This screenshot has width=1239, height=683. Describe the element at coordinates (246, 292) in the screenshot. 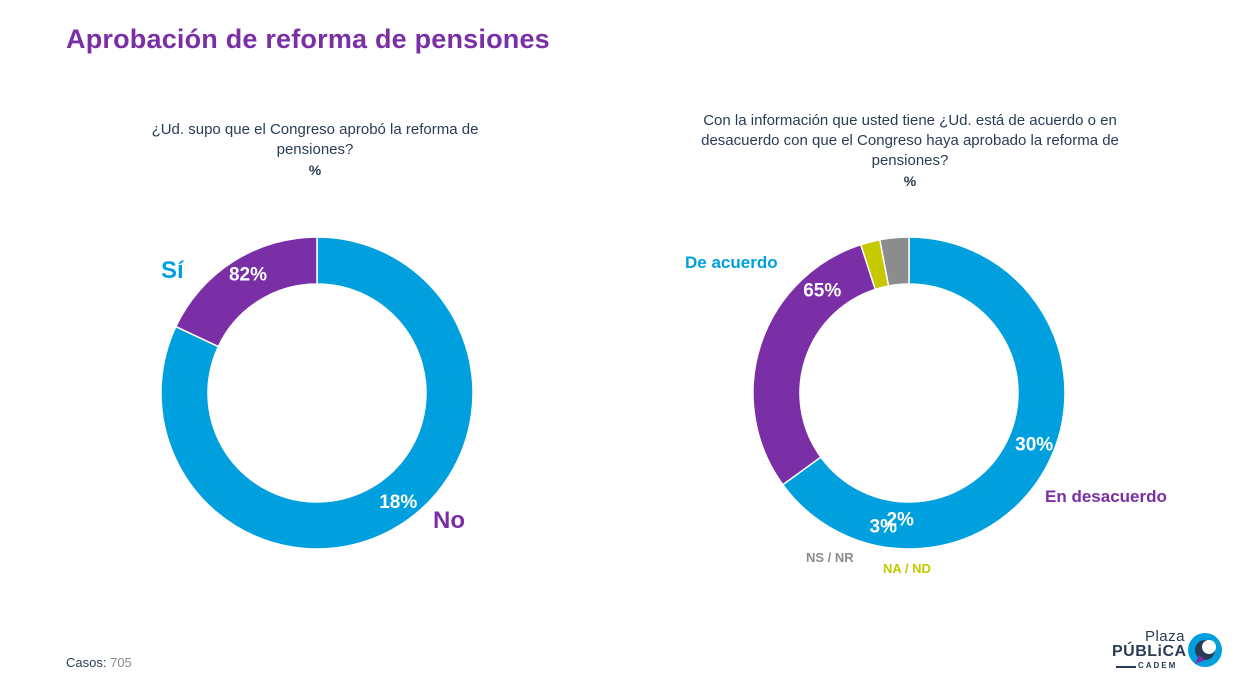

I see `donut-1-slice-no` at that location.